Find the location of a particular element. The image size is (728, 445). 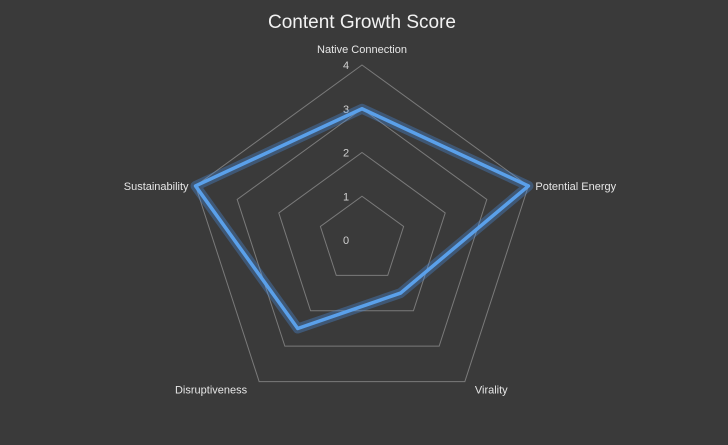

tick-label-1: 1 is located at coordinates (346, 197).